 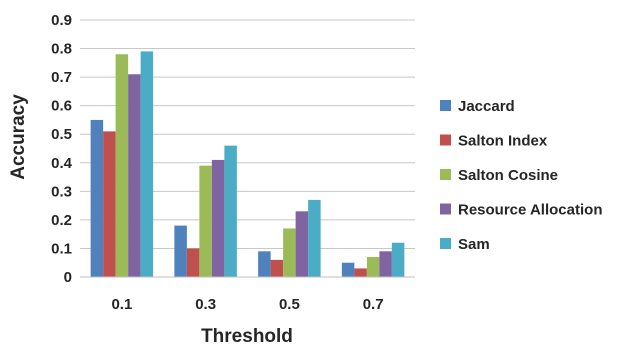 I want to click on legend-label: Salton Cosine, so click(x=508, y=175).